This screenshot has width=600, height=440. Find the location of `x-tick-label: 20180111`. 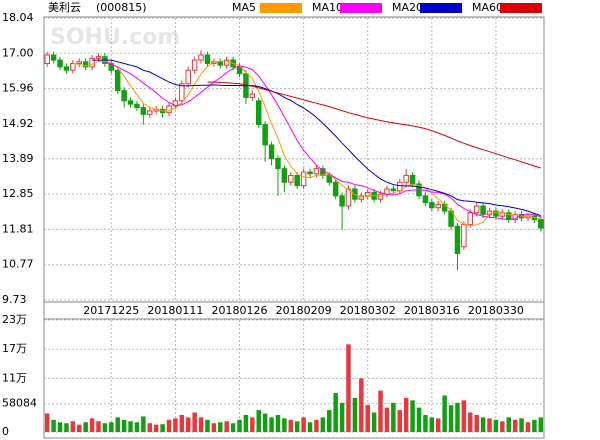

x-tick-label: 20180111 is located at coordinates (175, 310).